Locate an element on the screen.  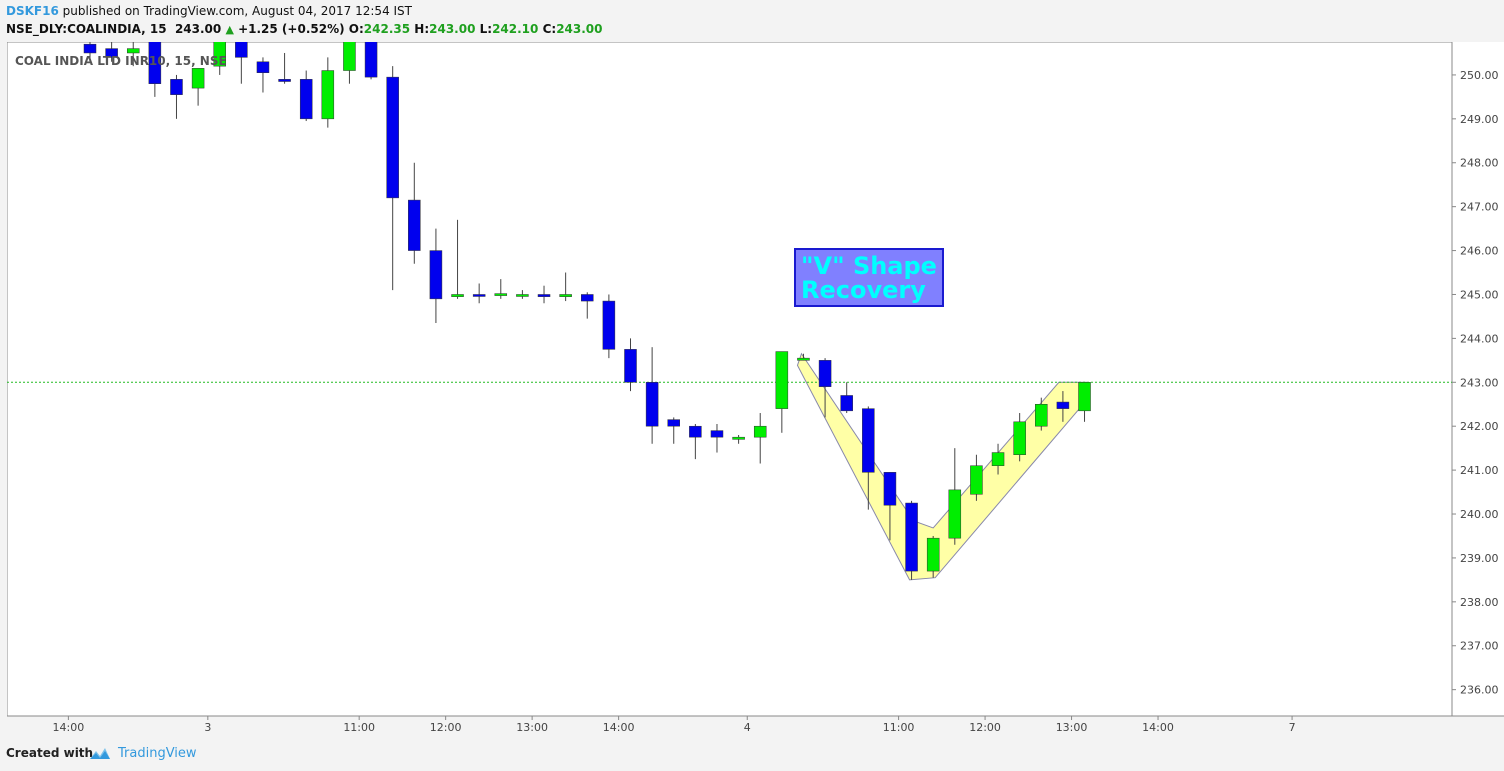
time-tick-label: 7 is located at coordinates (1292, 727).